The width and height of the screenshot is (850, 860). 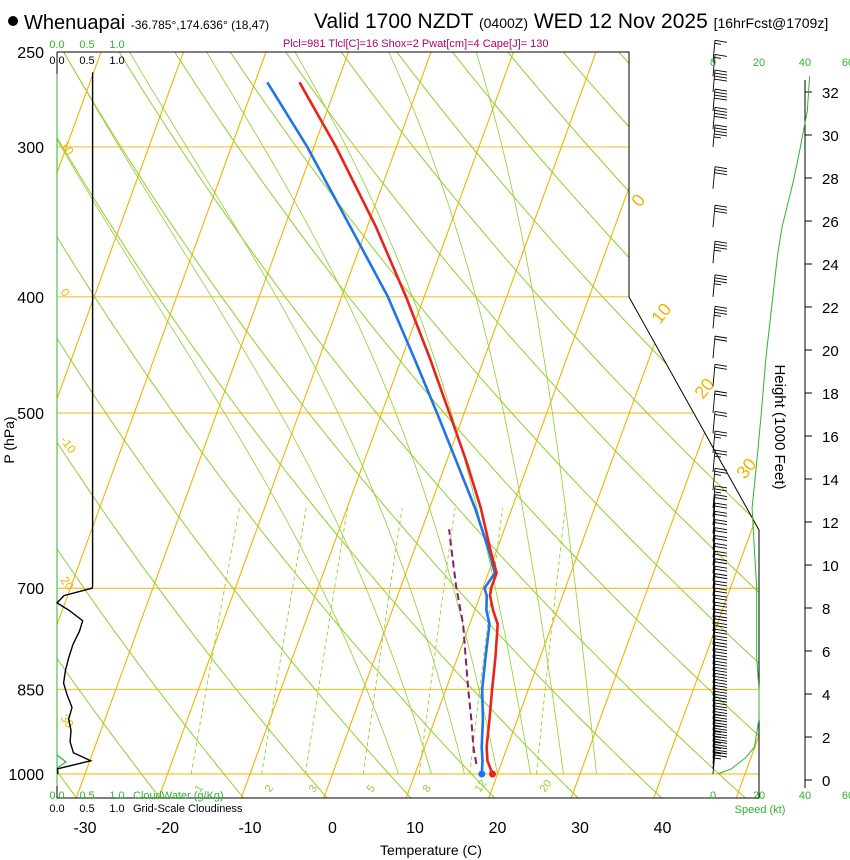 I want to click on valid-time: Valid 1700 NZDT, so click(x=394, y=21).